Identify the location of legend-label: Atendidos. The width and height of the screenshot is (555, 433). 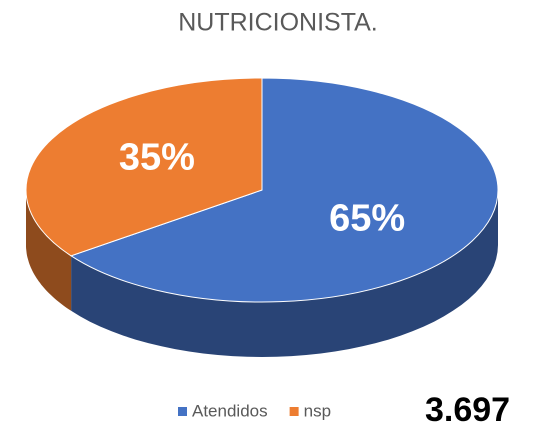
(230, 410).